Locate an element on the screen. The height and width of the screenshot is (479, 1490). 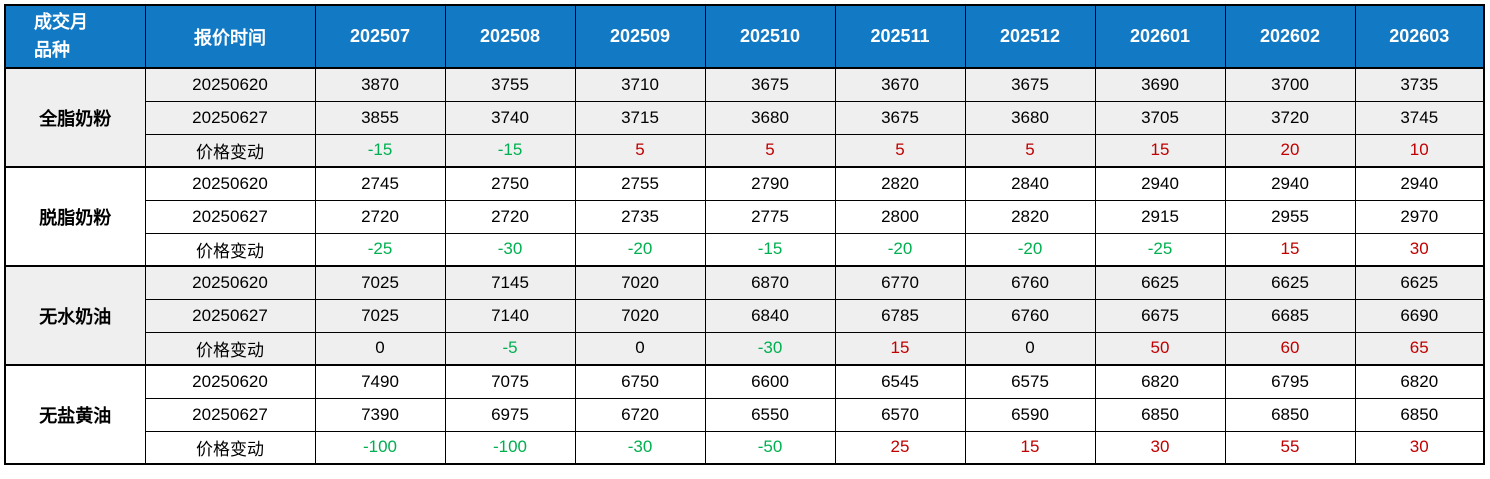
price-value-cell: 6820 is located at coordinates (1419, 381).